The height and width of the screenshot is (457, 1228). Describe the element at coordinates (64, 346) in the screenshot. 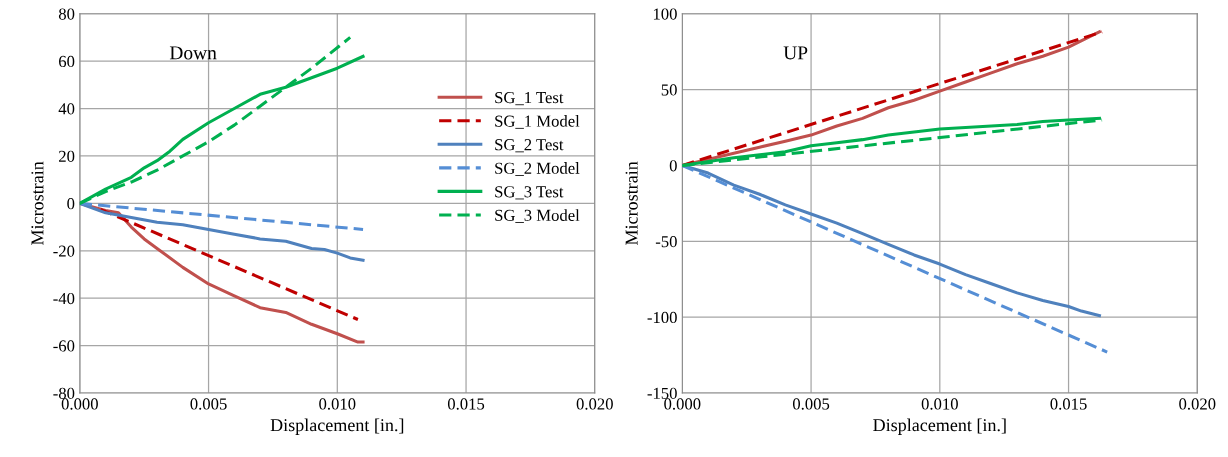

I see `y-tick-label: -60` at that location.